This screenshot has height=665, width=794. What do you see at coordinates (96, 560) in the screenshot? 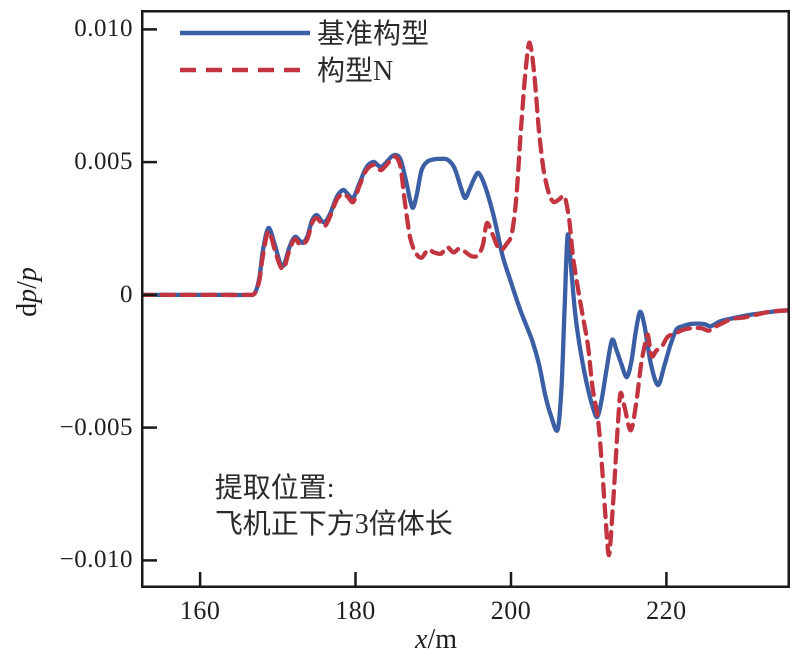
I see `y-tick-label: −0.010` at bounding box center [96, 560].